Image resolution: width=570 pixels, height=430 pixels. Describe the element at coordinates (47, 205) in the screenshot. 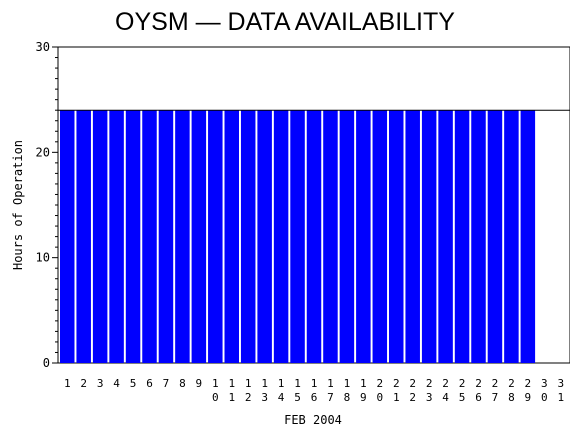

I see `y-axis: 0 10 20 30` at that location.